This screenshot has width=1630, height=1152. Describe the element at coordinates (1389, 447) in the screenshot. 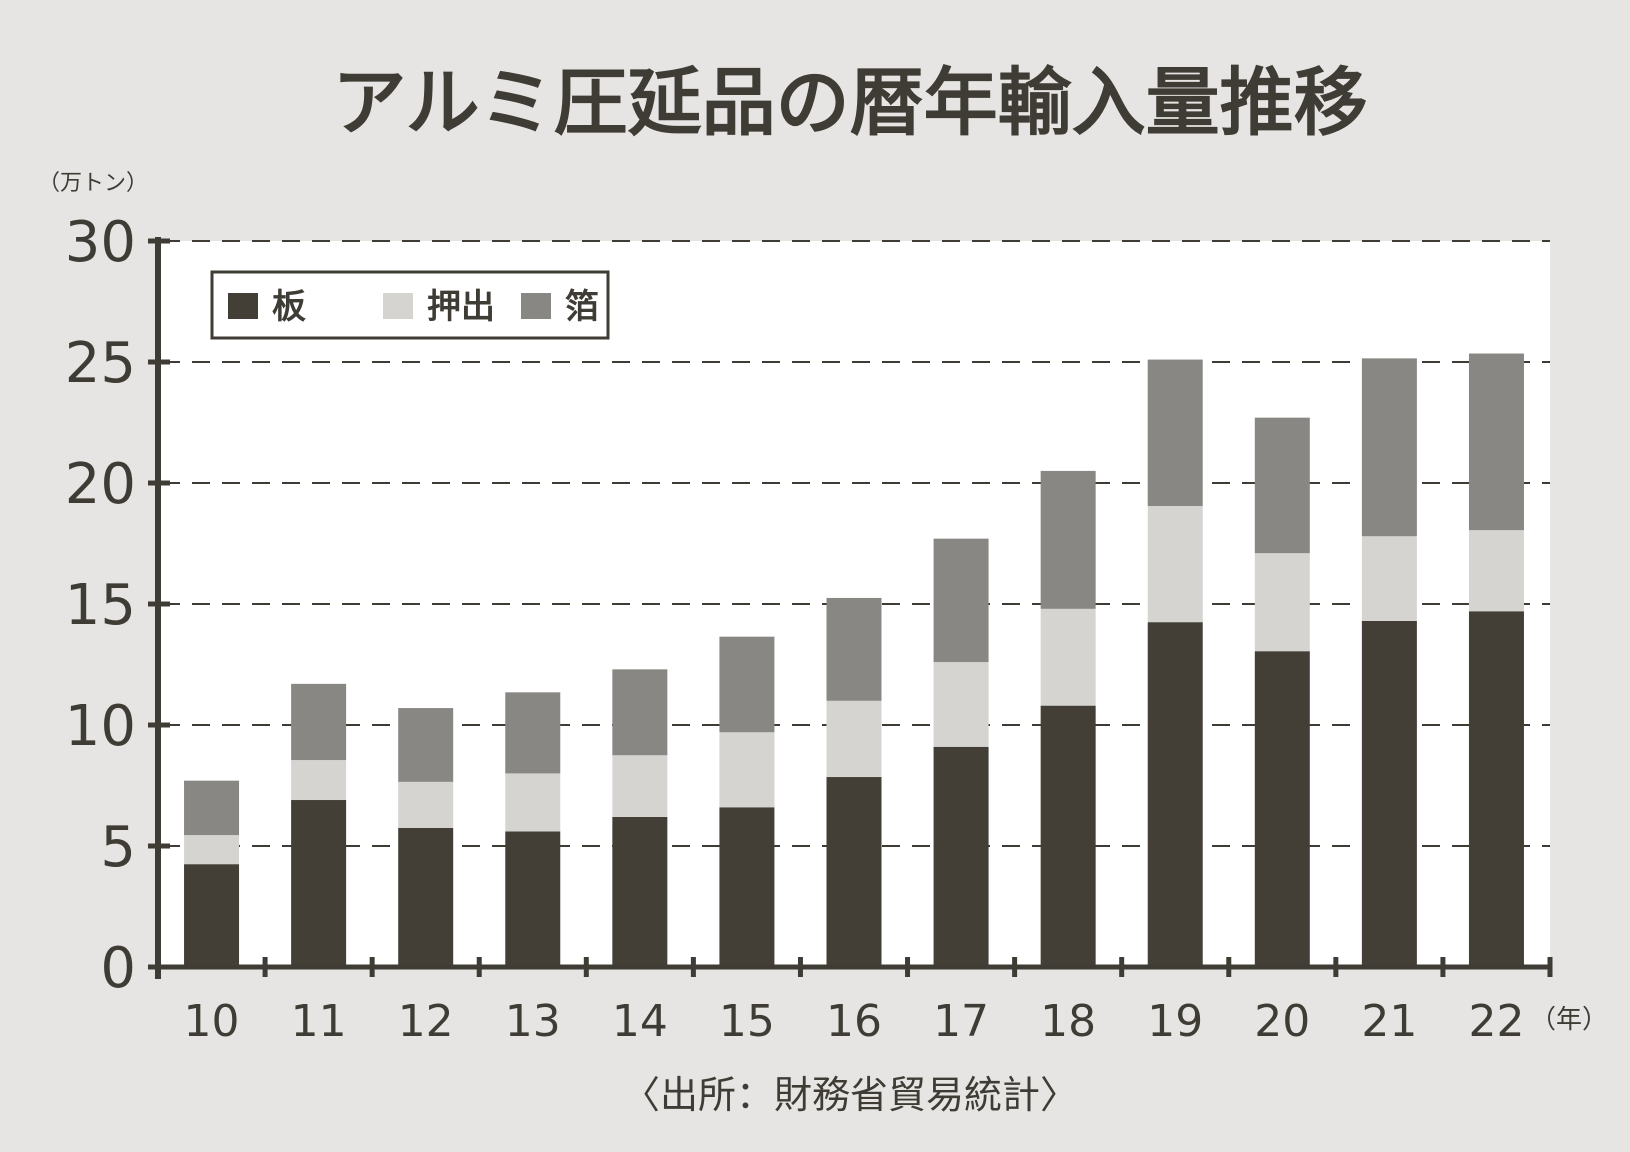

I see `bar-segment-箔-21` at that location.